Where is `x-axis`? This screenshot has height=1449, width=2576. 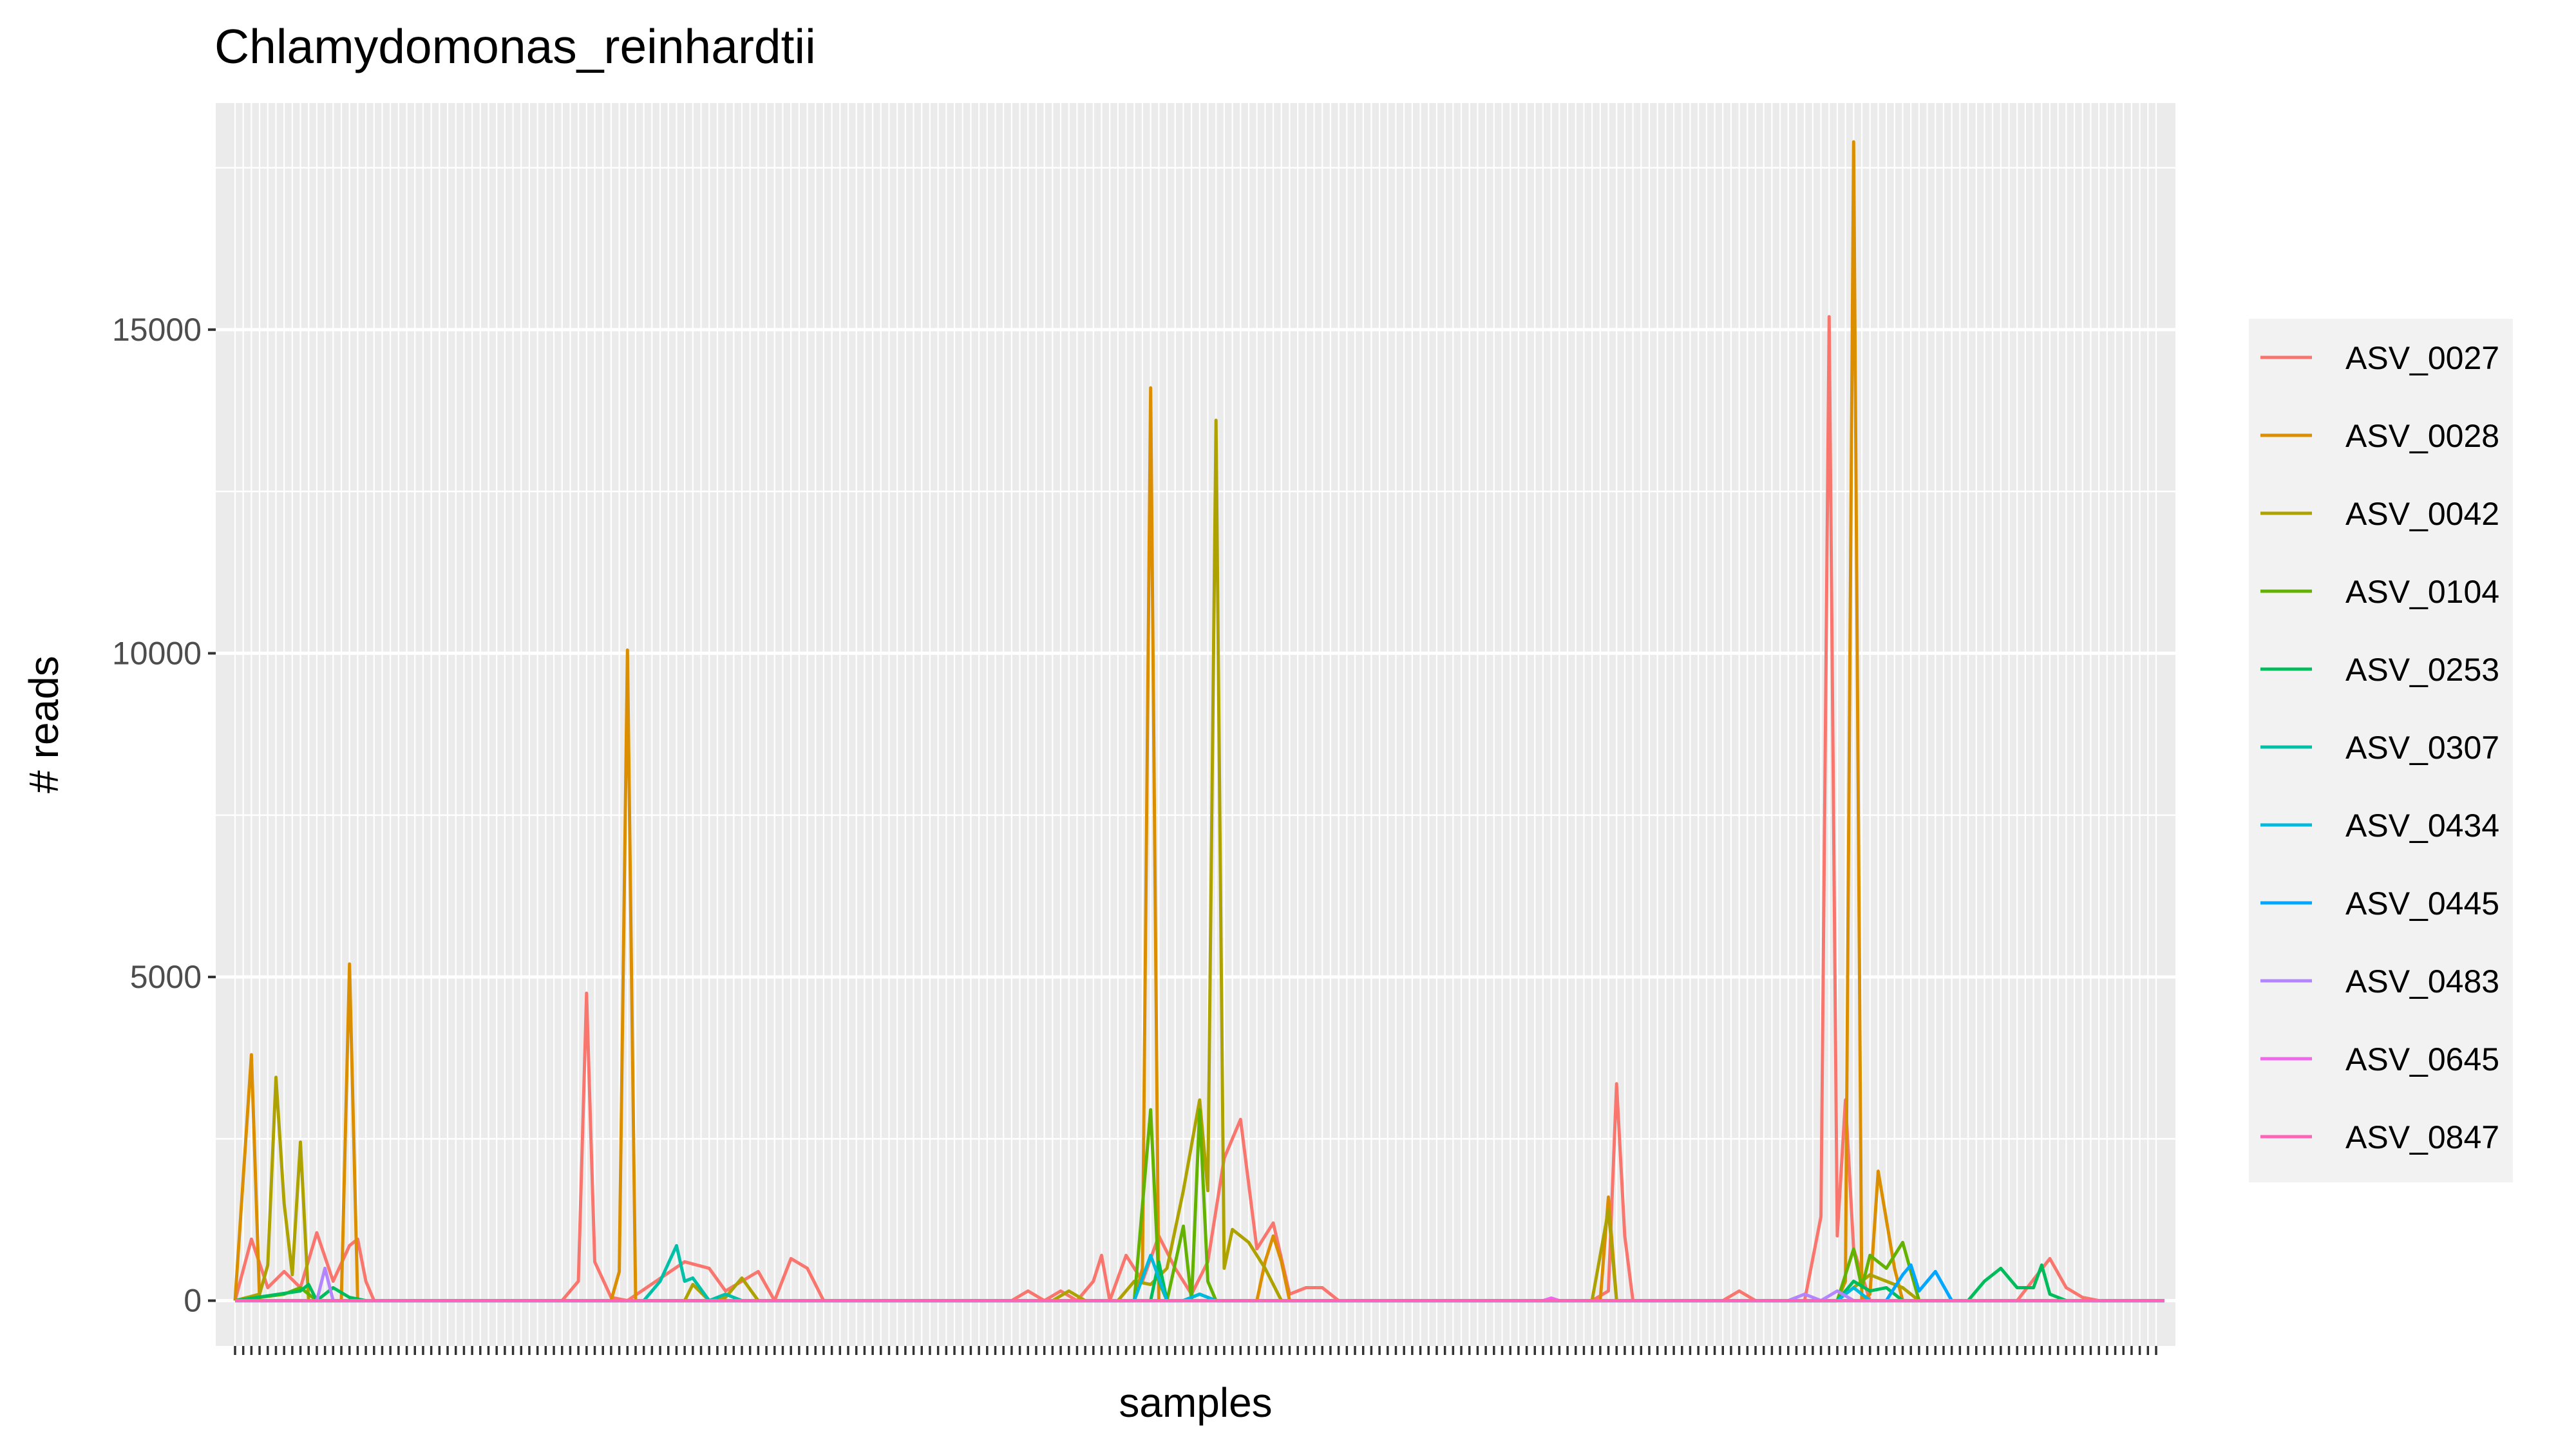
x-axis is located at coordinates (1195, 1351).